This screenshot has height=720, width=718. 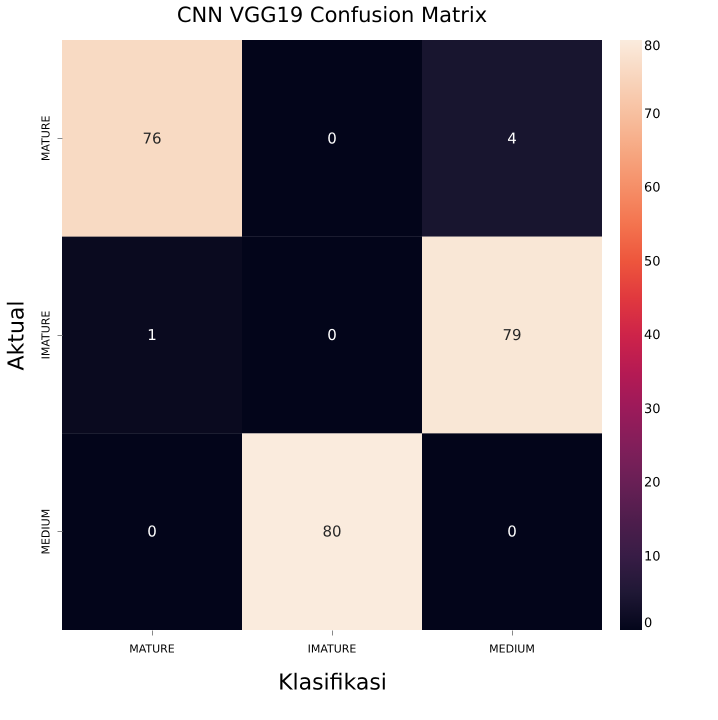 I want to click on data-label: 1, so click(x=152, y=335).